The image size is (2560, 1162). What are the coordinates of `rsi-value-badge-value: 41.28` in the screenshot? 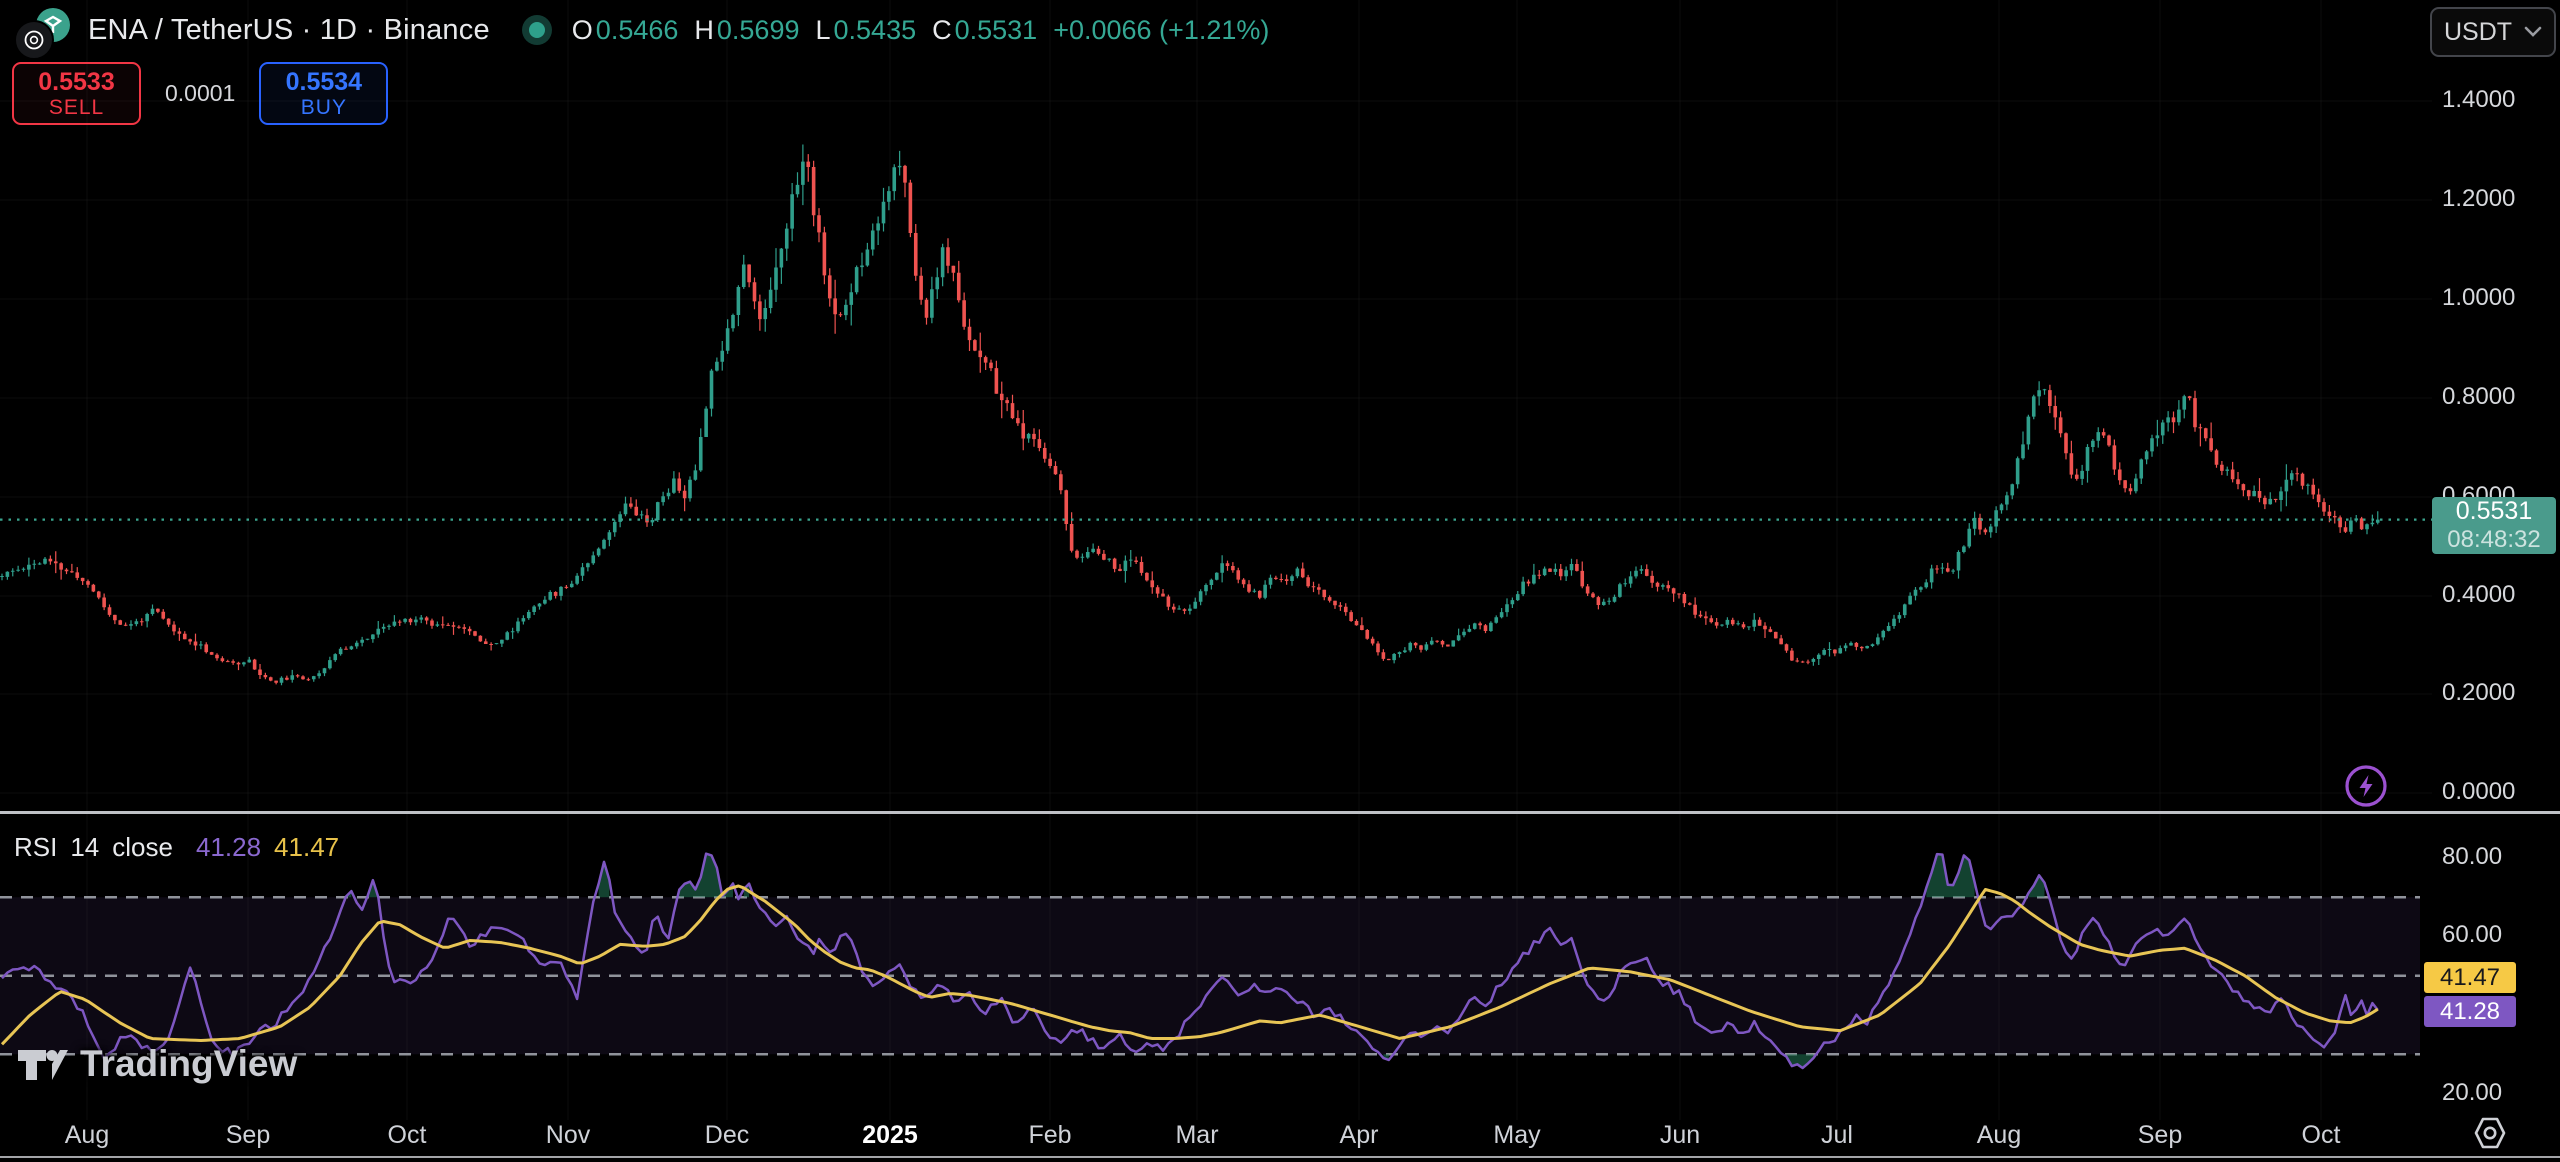 It's located at (2470, 1011).